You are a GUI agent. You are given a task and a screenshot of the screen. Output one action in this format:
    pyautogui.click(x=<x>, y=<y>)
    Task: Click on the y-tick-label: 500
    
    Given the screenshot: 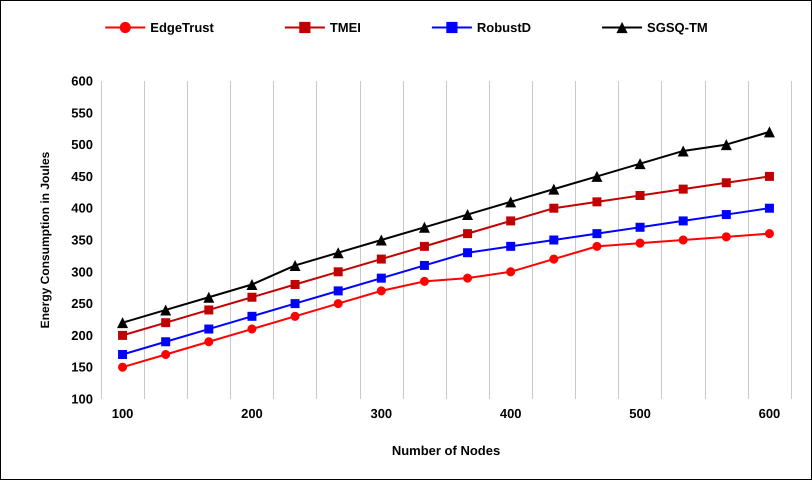 What is the action you would take?
    pyautogui.click(x=82, y=144)
    